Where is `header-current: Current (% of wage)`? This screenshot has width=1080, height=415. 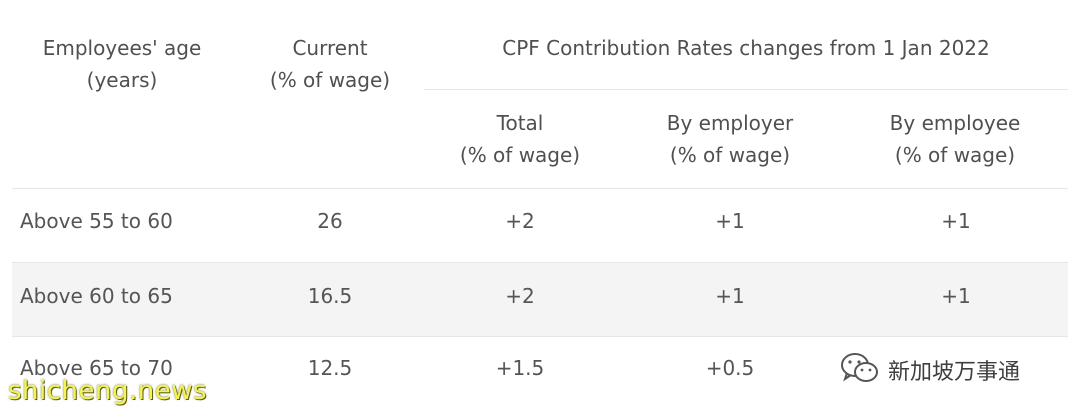 header-current: Current (% of wage) is located at coordinates (330, 64).